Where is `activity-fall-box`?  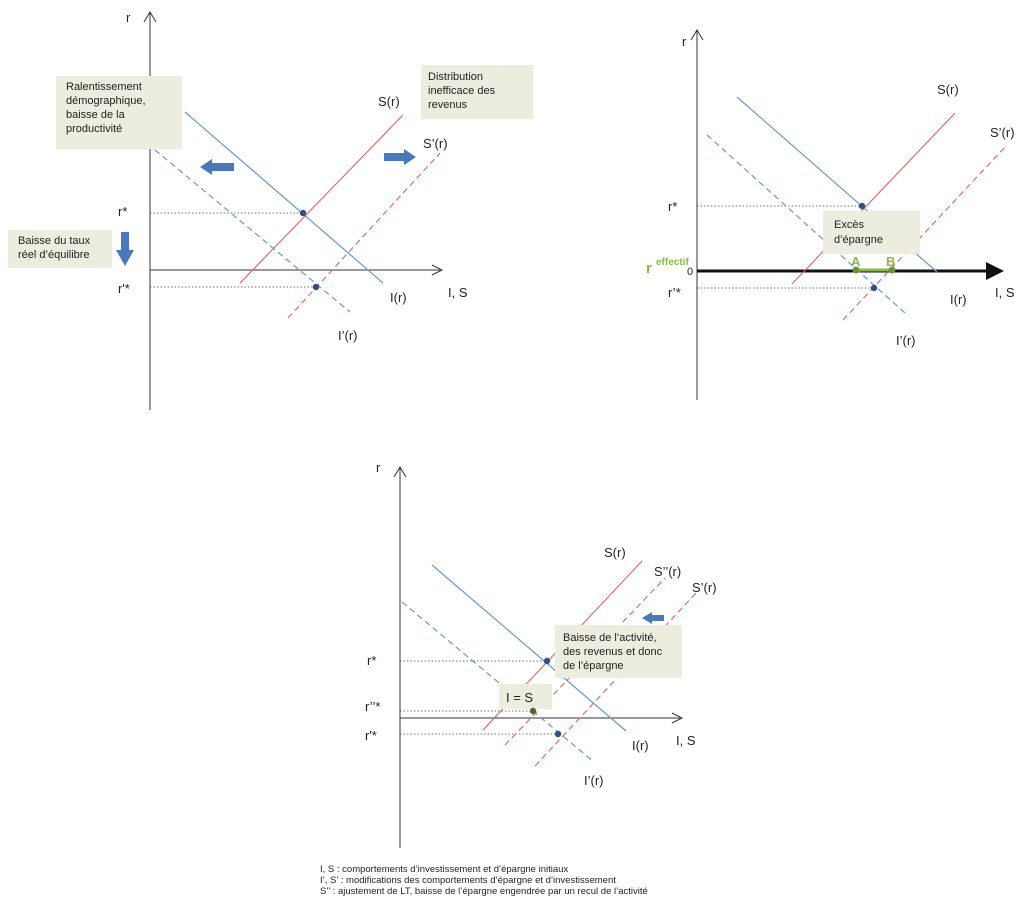 activity-fall-box is located at coordinates (618, 651).